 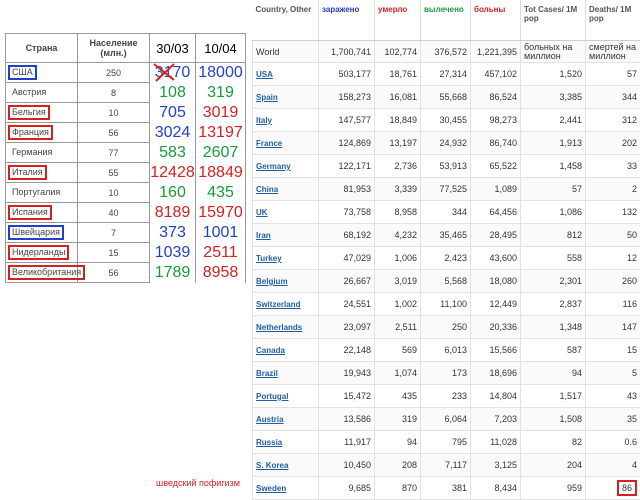 What do you see at coordinates (347, 304) in the screenshot?
I see `cell: 24,551` at bounding box center [347, 304].